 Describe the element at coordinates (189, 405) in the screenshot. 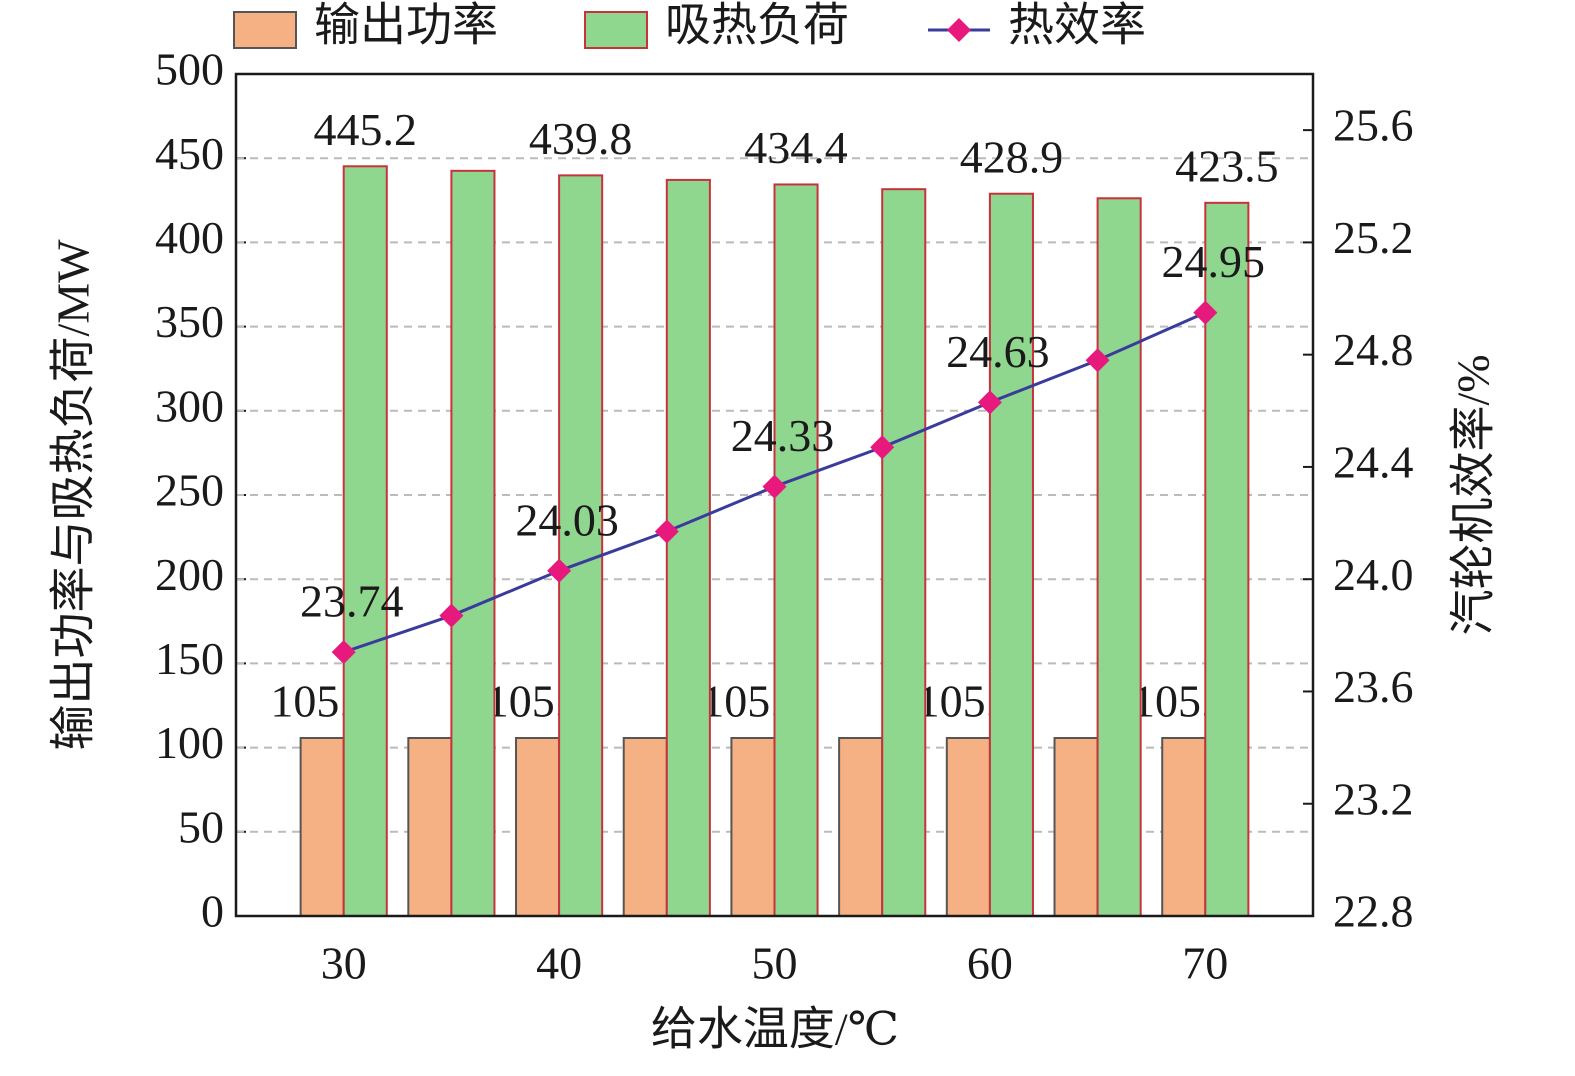

I see `y-tick-label: 300` at that location.